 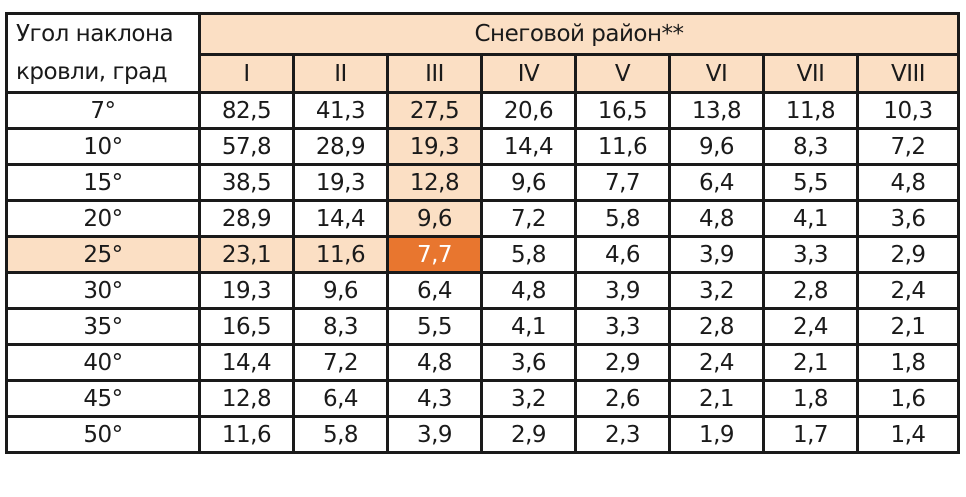 I want to click on value-cell: 1,6, so click(x=908, y=398).